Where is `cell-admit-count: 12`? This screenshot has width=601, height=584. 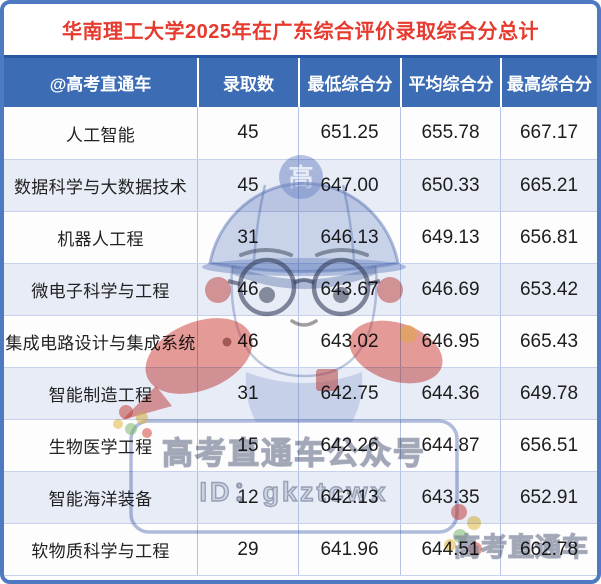
cell-admit-count: 12 is located at coordinates (247, 497).